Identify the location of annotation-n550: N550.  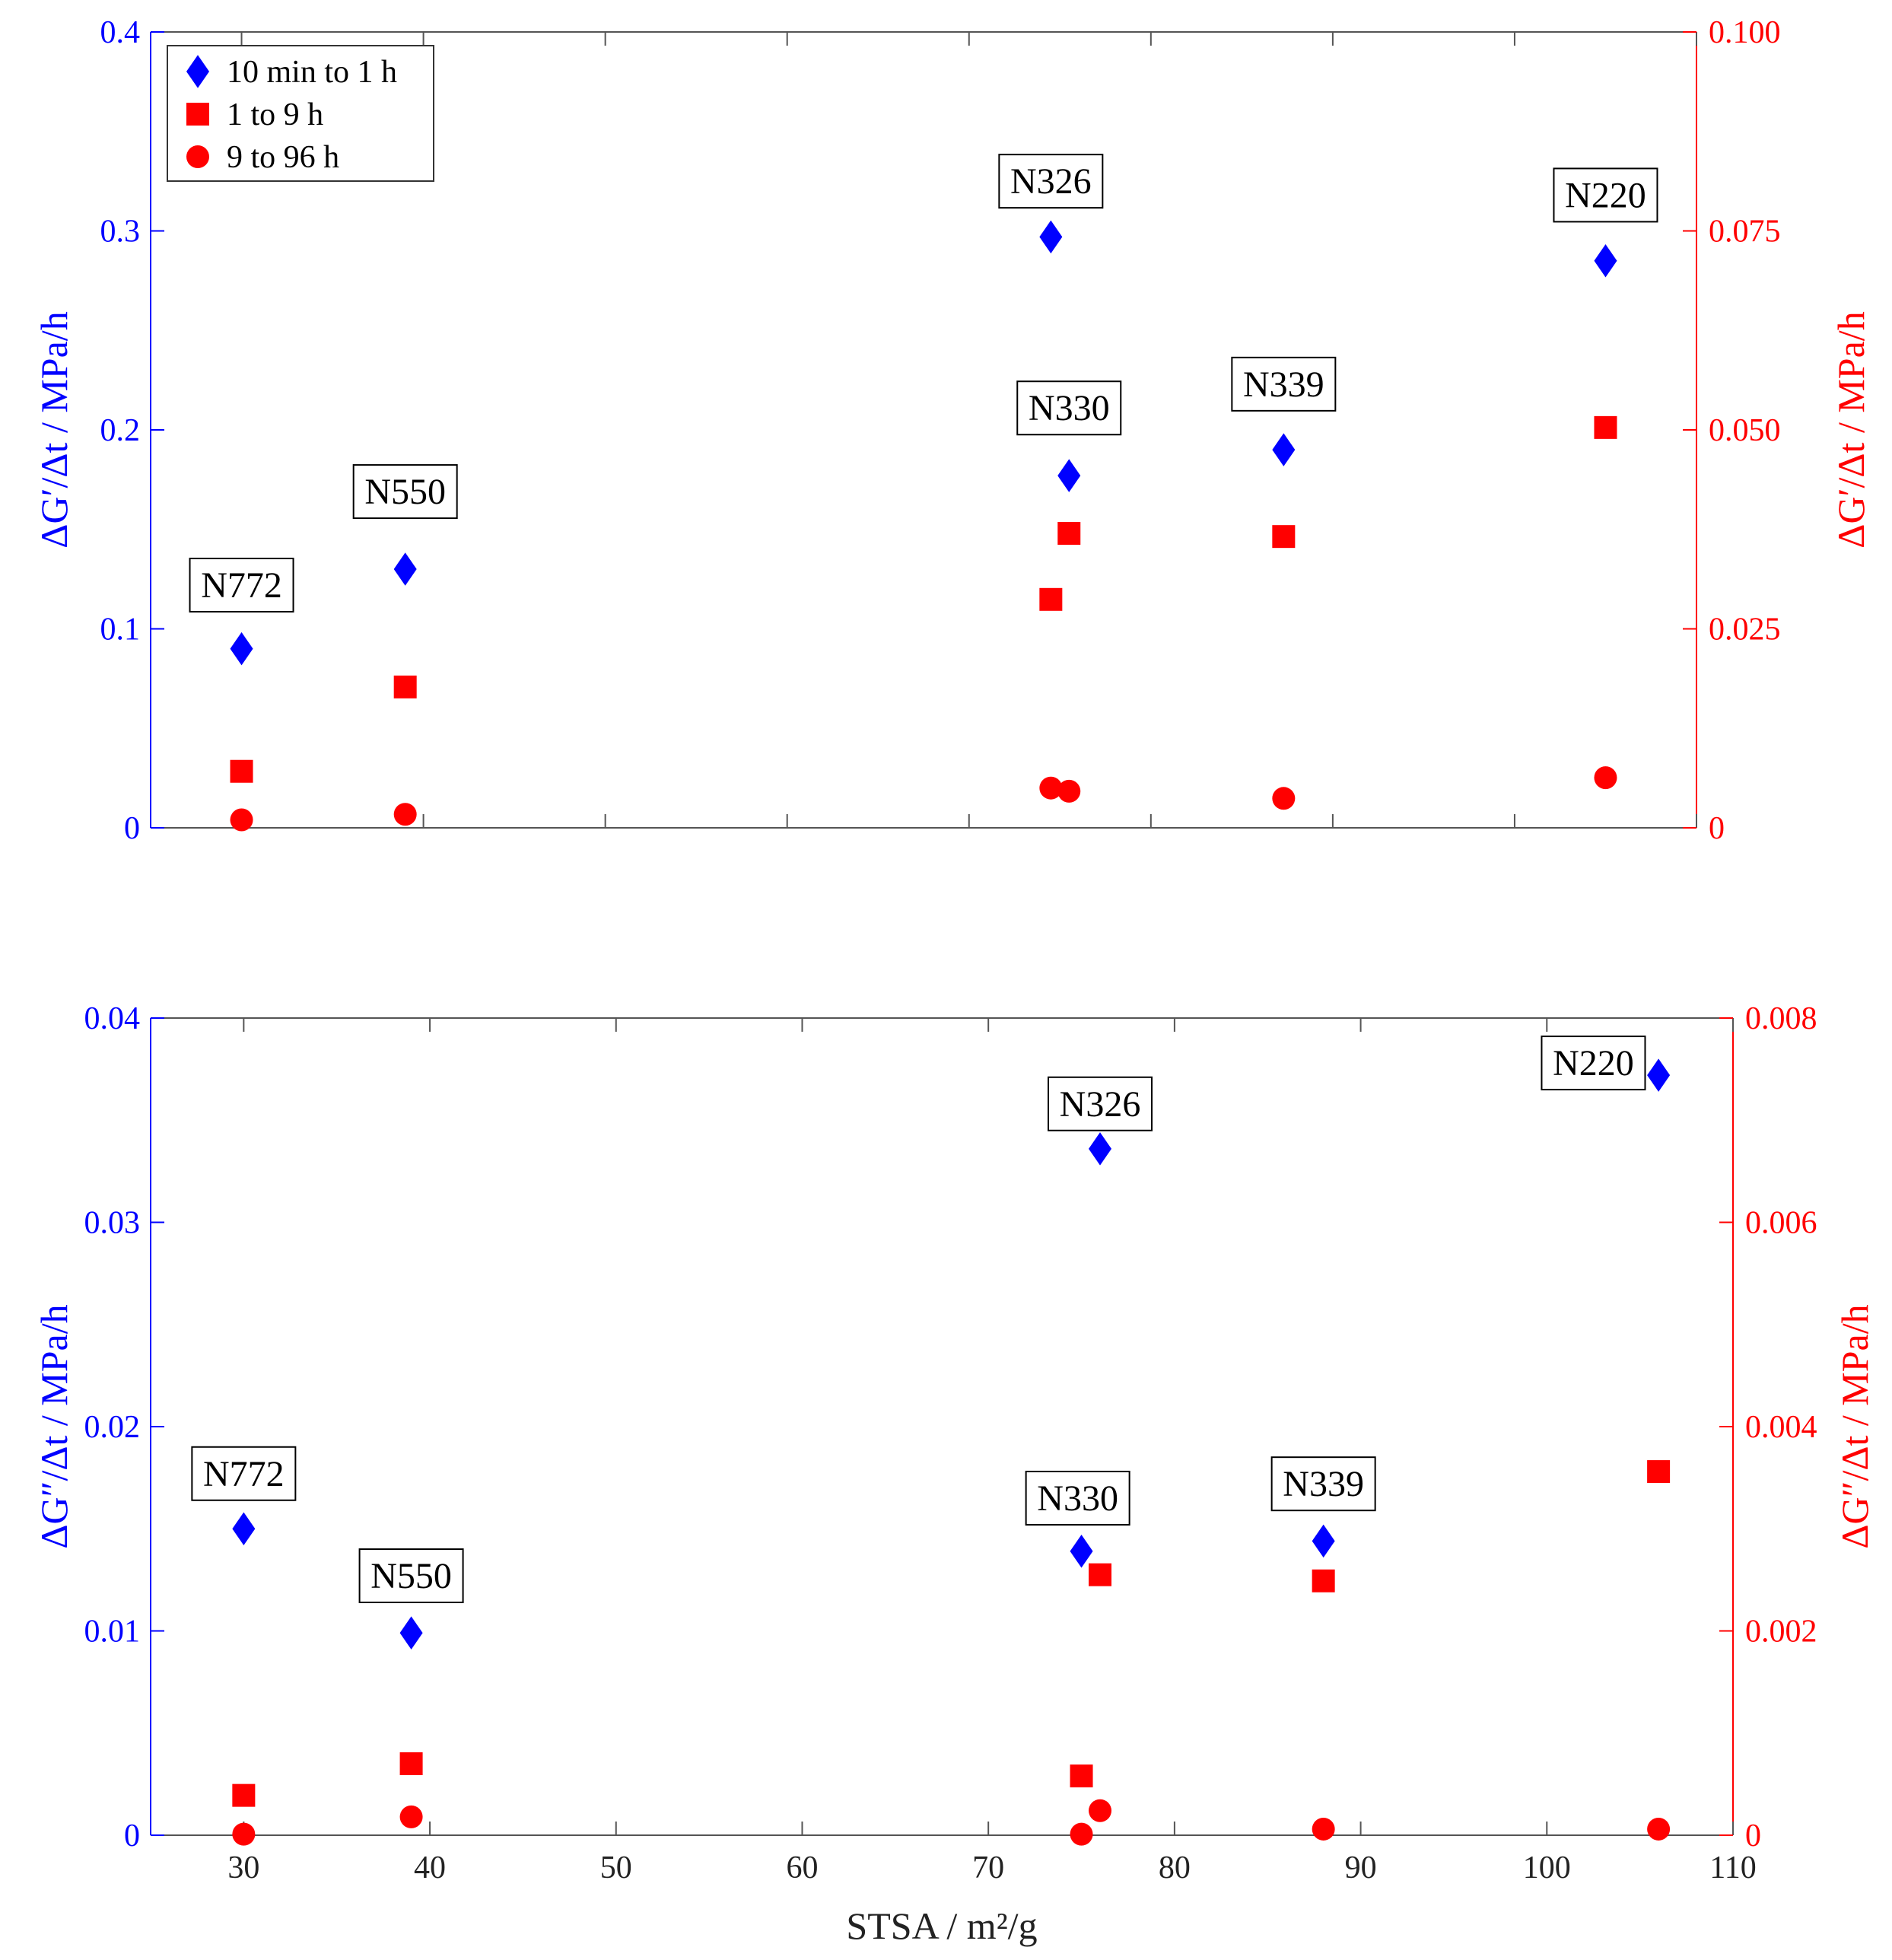
(405, 492).